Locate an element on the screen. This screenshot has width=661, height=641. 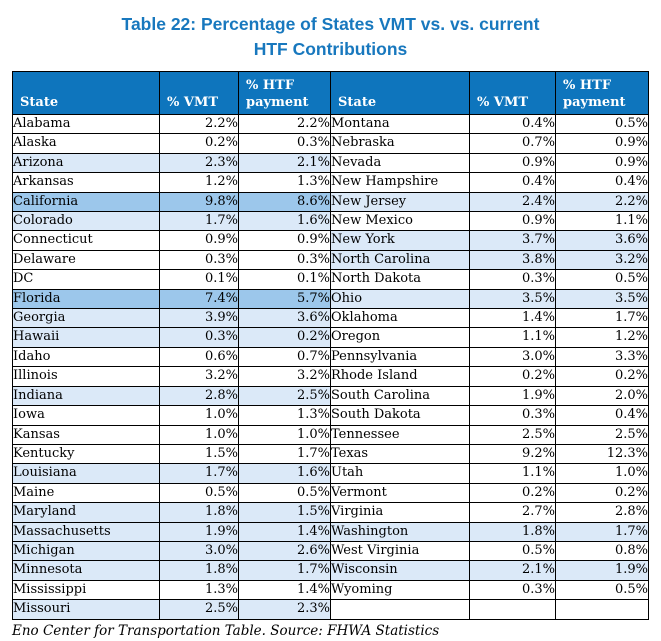
htf-cell-right: 1.9% is located at coordinates (602, 570).